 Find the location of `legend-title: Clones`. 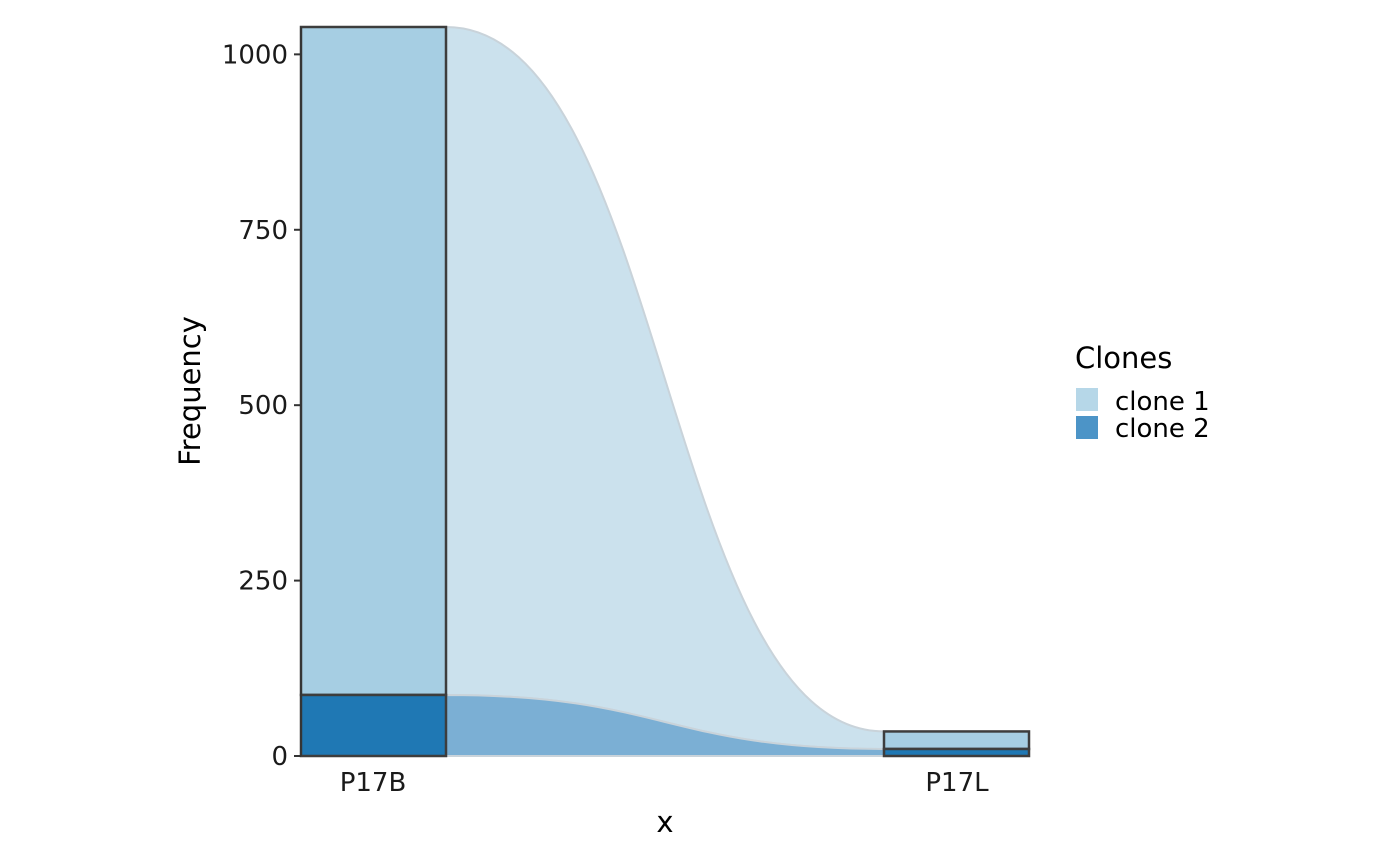

legend-title: Clones is located at coordinates (1123, 358).